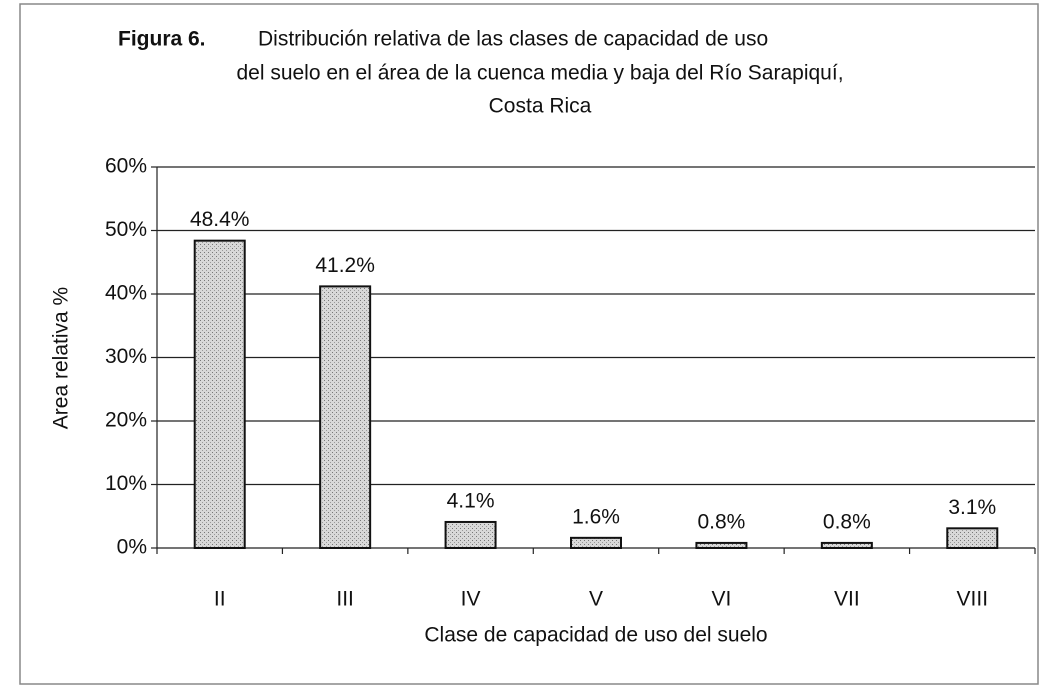 This screenshot has height=688, width=1044. What do you see at coordinates (132, 547) in the screenshot?
I see `y-tick-label: 0%` at bounding box center [132, 547].